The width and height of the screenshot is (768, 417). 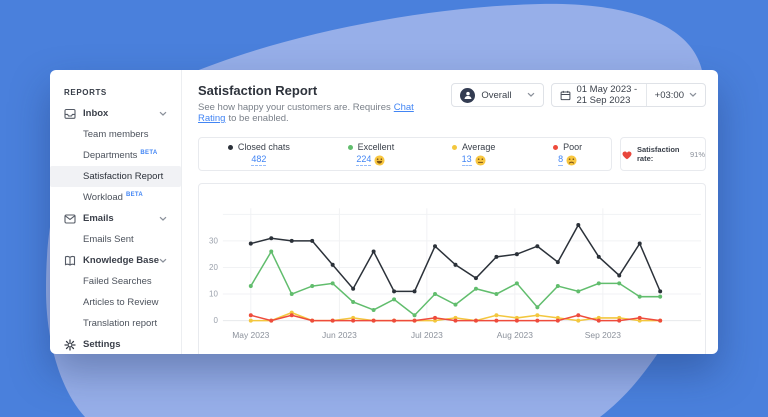 I want to click on sidebar-item-label: Failed Searches, so click(x=117, y=281).